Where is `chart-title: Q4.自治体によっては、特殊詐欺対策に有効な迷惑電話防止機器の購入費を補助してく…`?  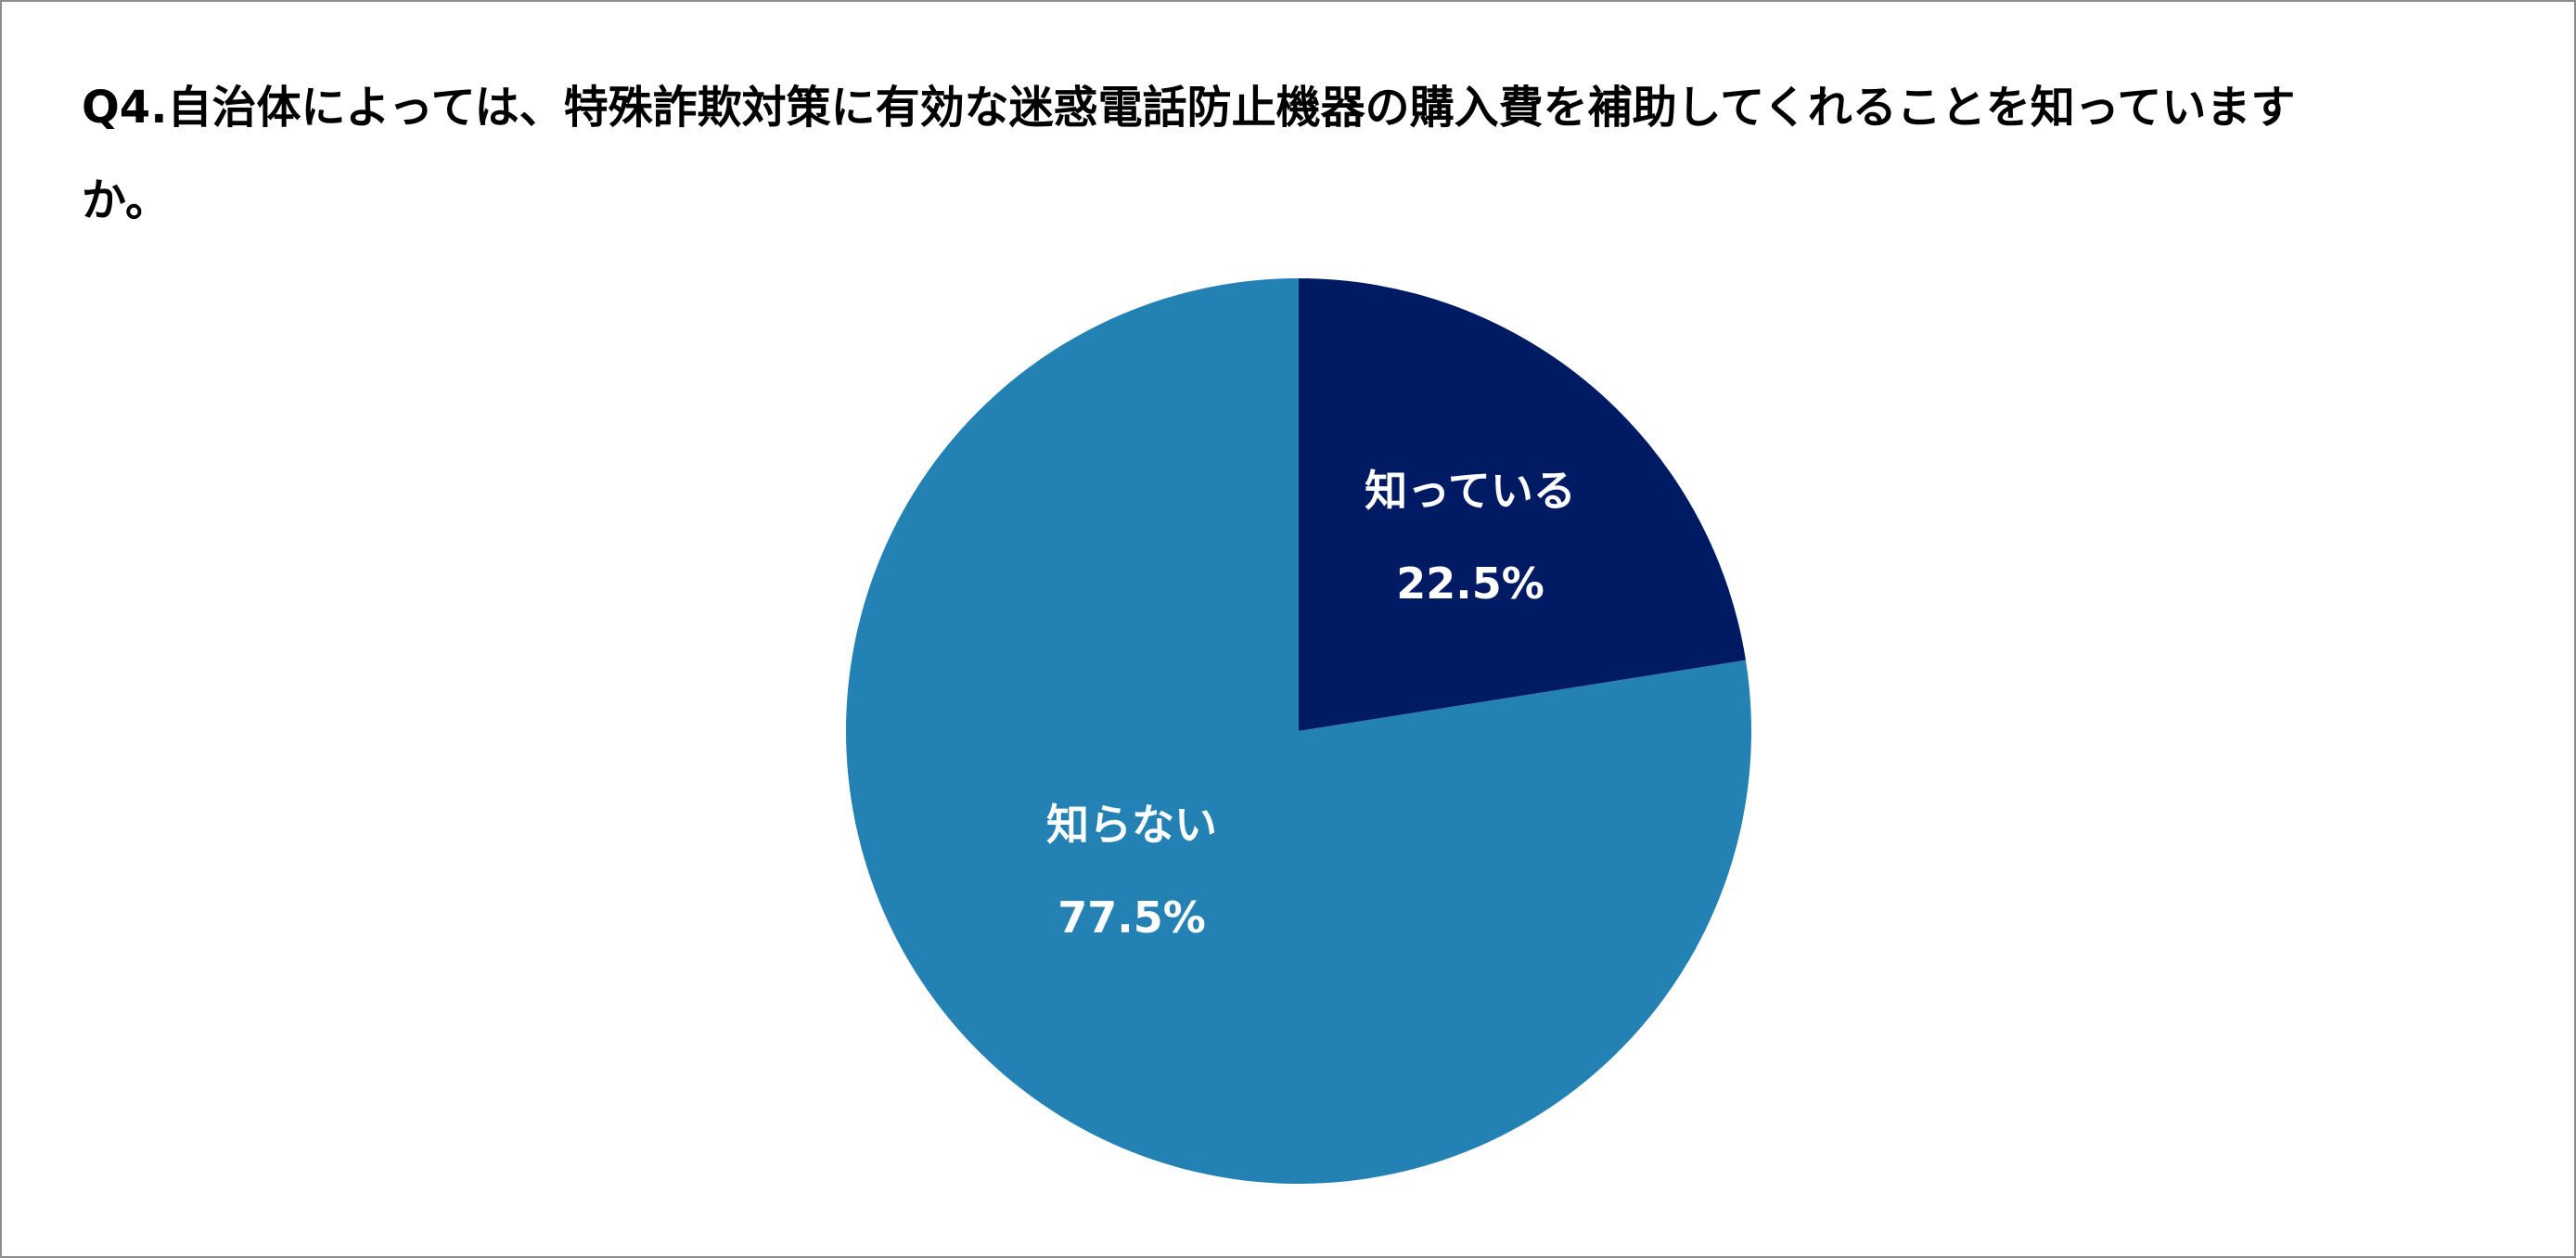
chart-title: Q4.自治体によっては、特殊詐欺対策に有効な迷惑電話防止機器の購入費を補助してく… is located at coordinates (1189, 154).